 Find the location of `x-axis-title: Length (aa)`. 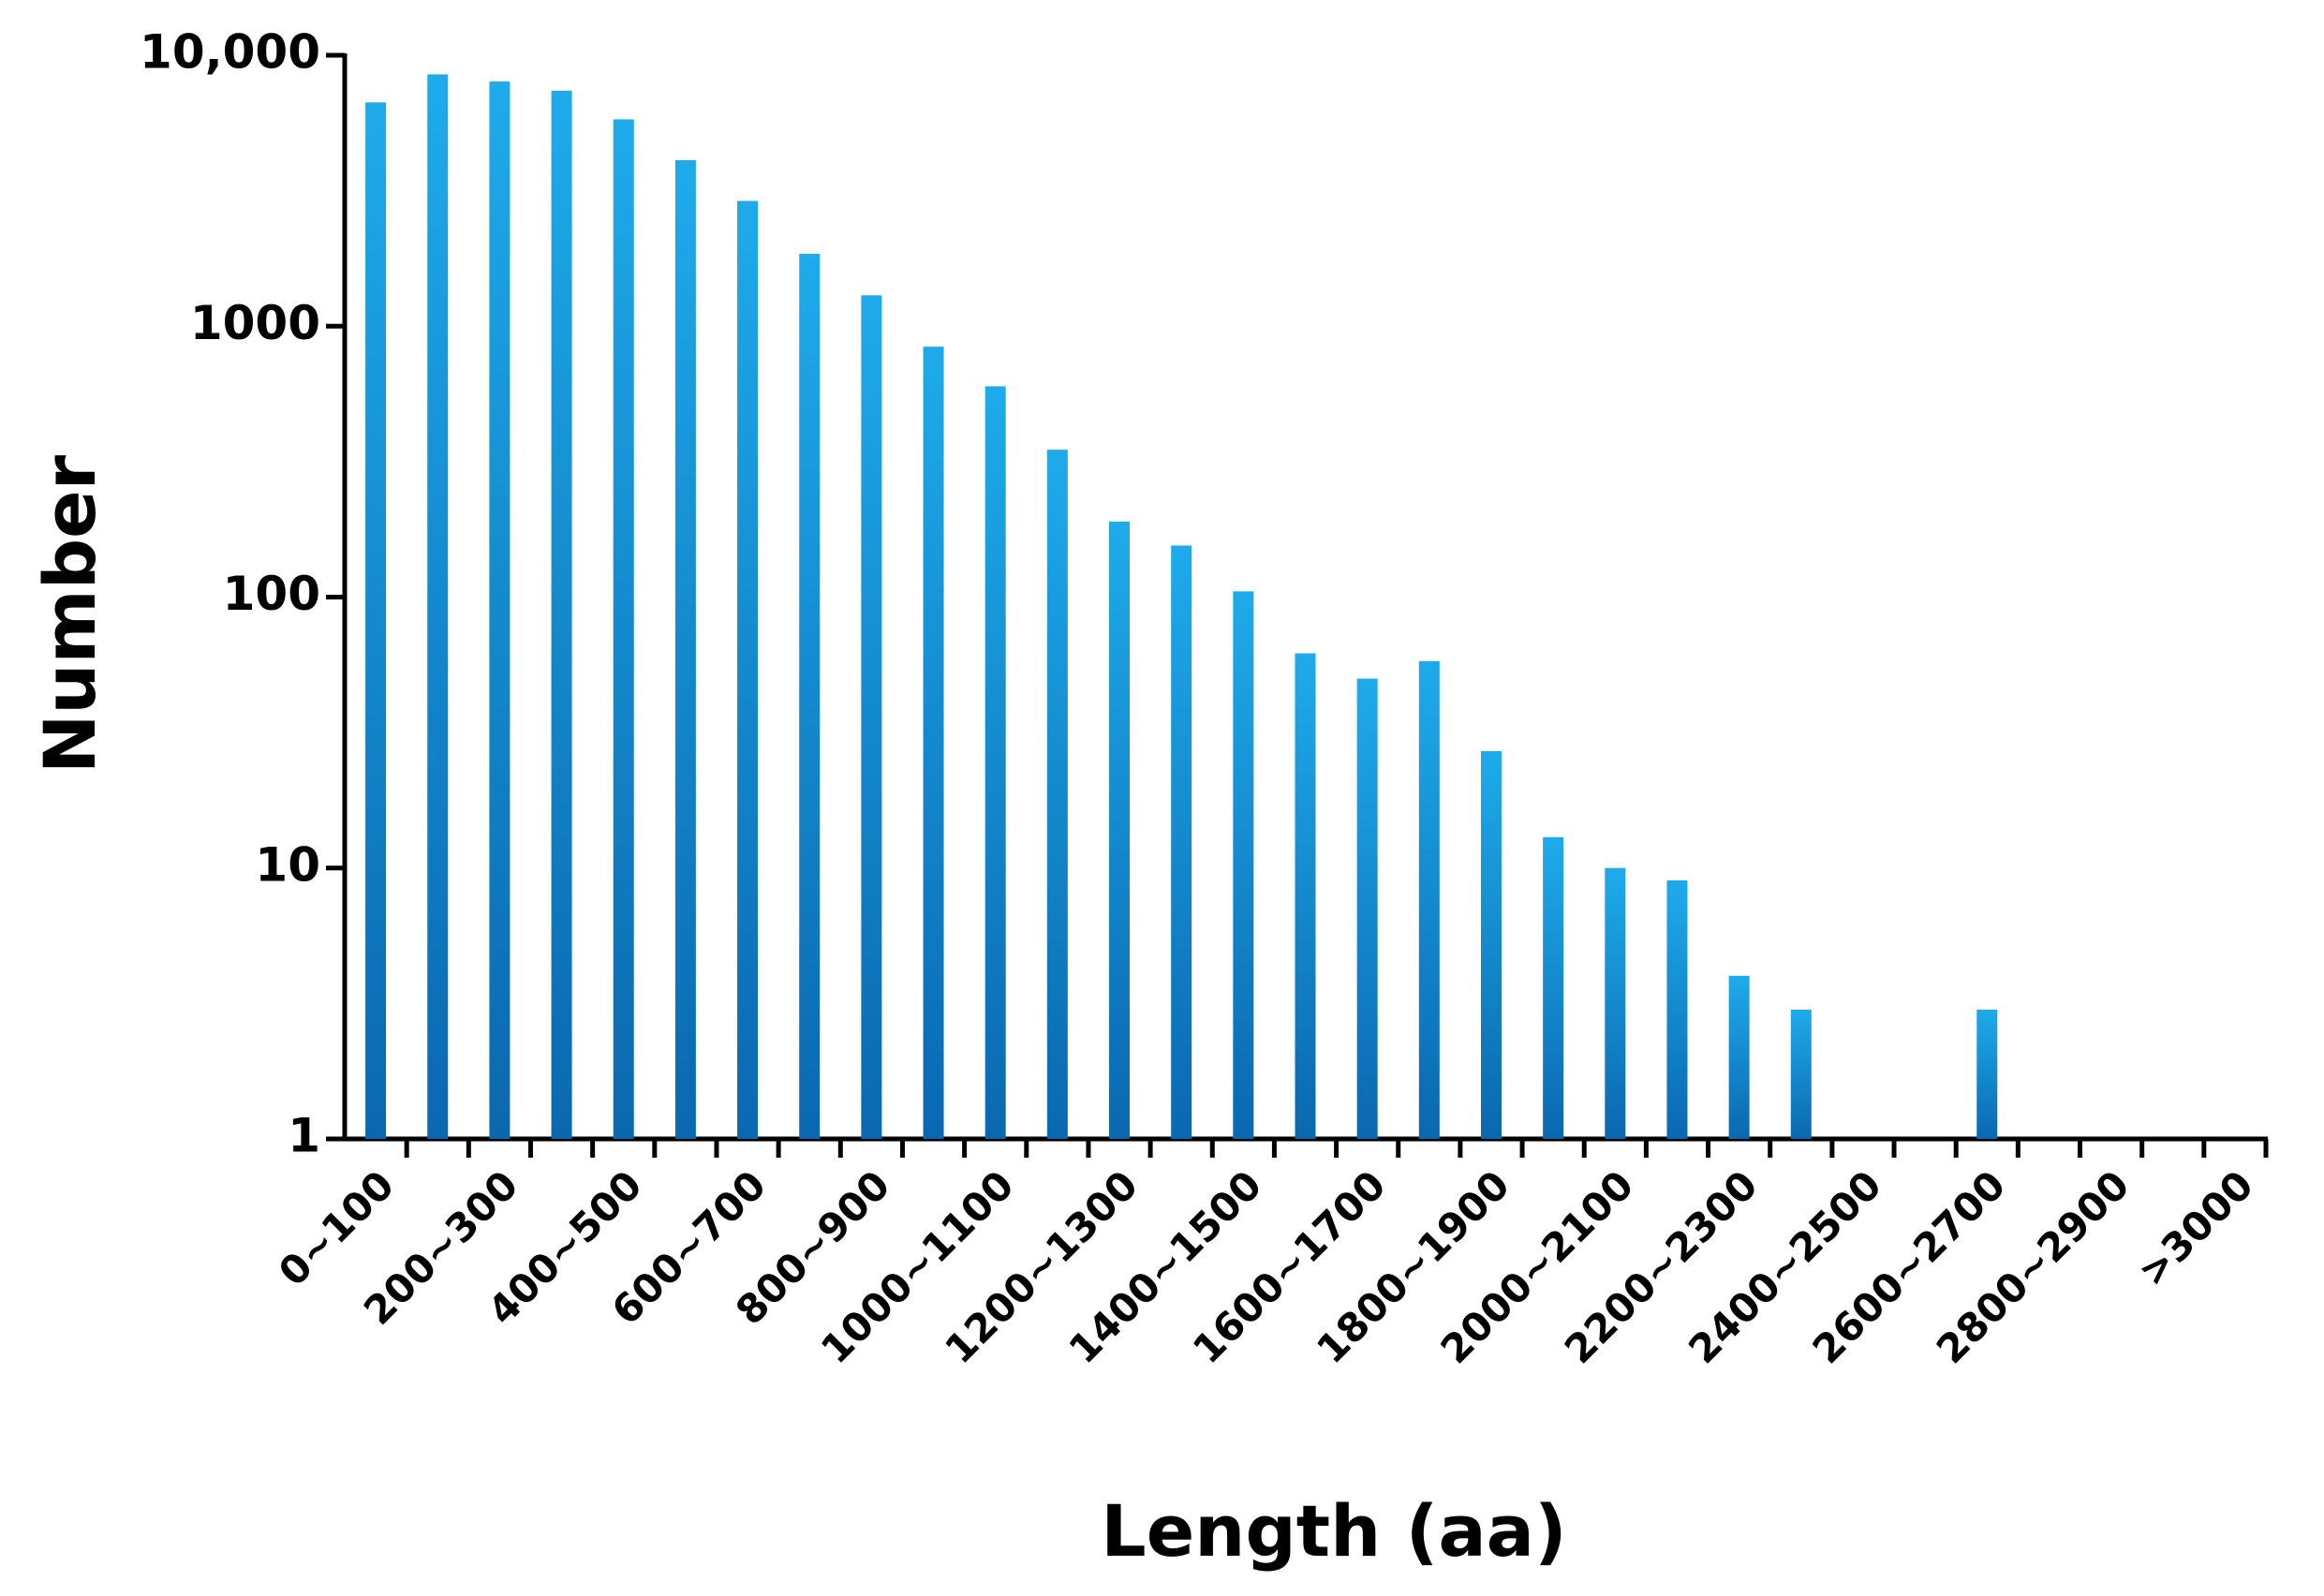

x-axis-title: Length (aa) is located at coordinates (1333, 1531).